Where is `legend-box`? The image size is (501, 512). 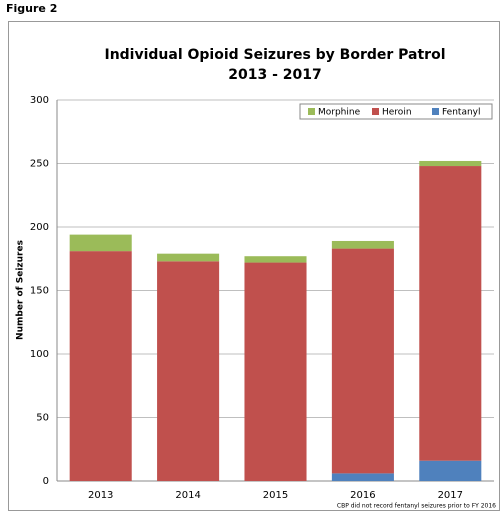
legend-box is located at coordinates (396, 111).